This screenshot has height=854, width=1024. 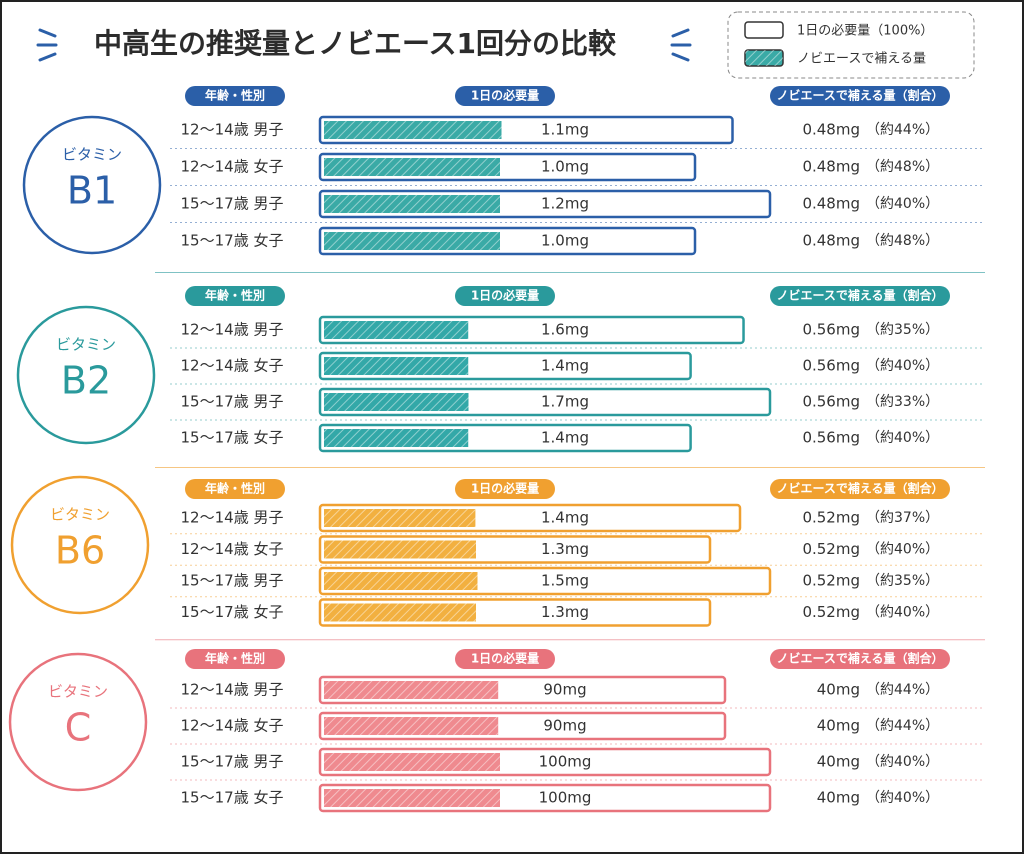 What do you see at coordinates (902, 241) in the screenshot?
I see `share-label: （約48%）` at bounding box center [902, 241].